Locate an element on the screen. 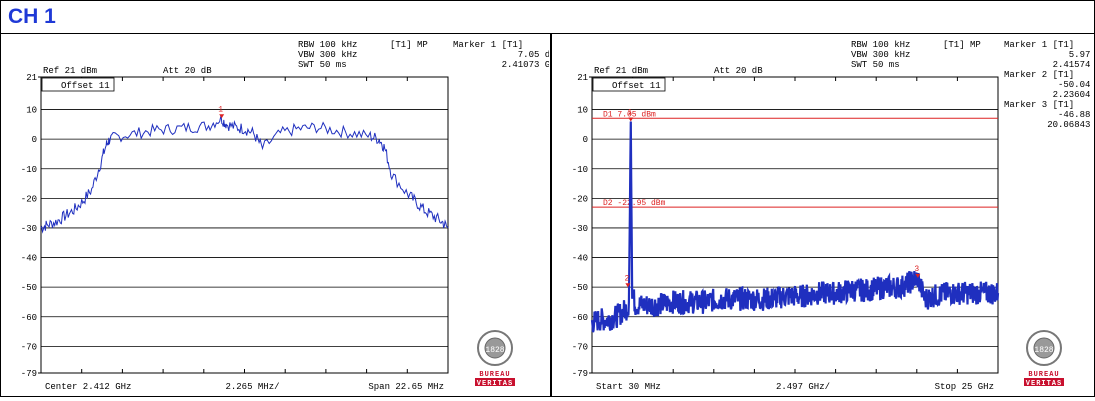 The height and width of the screenshot is (401, 1095). marker-readout: 2.41574 GHz is located at coordinates (1074, 65).